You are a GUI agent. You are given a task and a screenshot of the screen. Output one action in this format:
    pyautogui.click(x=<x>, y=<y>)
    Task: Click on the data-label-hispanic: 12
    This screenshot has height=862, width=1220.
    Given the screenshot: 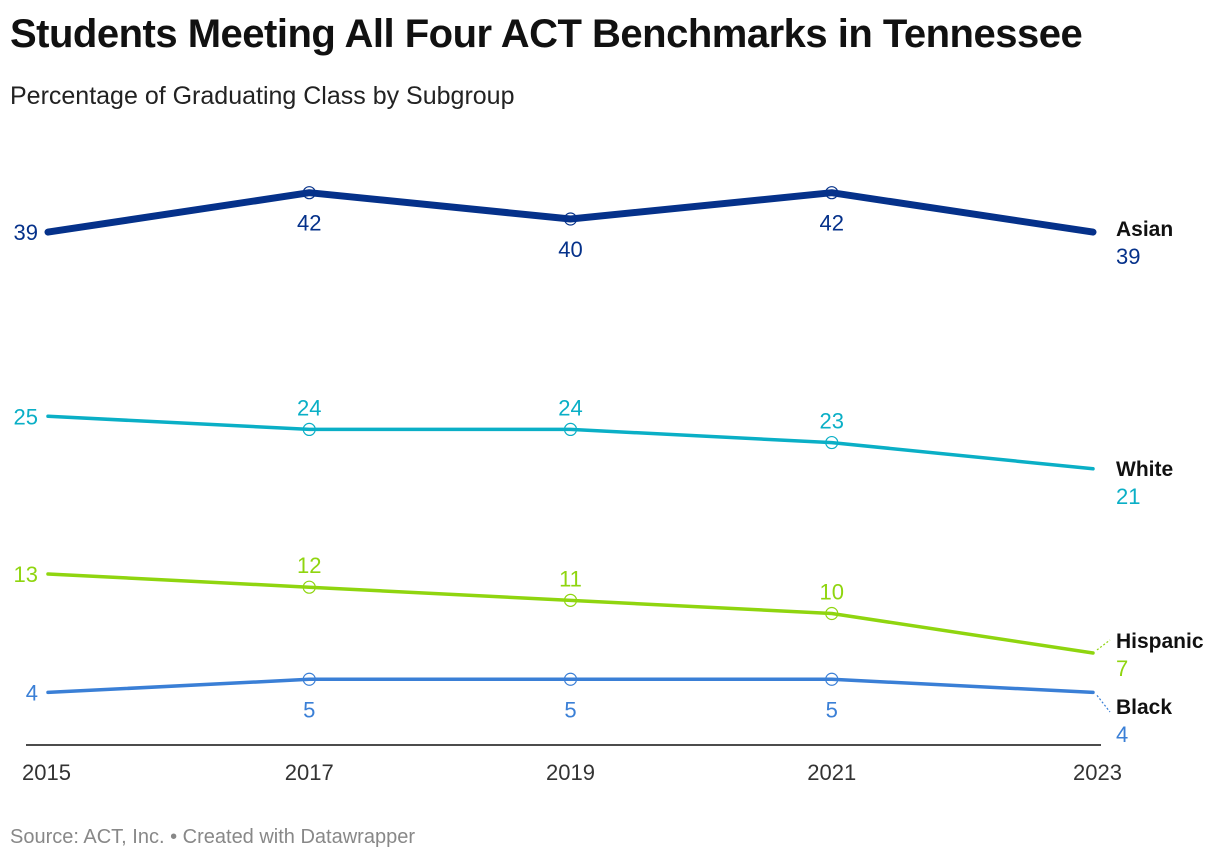 What is the action you would take?
    pyautogui.click(x=309, y=565)
    